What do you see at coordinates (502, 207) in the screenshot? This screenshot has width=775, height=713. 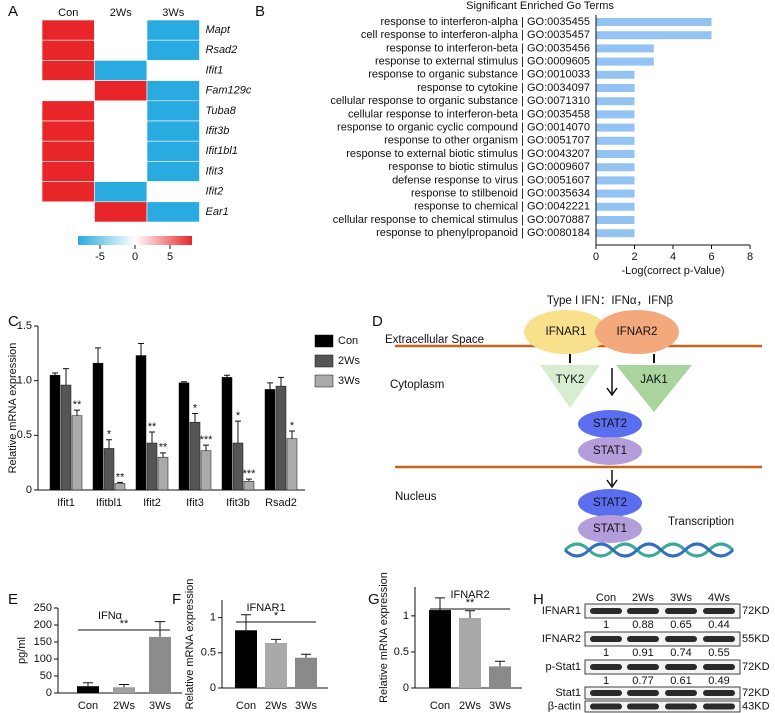 I see `y-tick-label: response to chemical | GO:0042221` at bounding box center [502, 207].